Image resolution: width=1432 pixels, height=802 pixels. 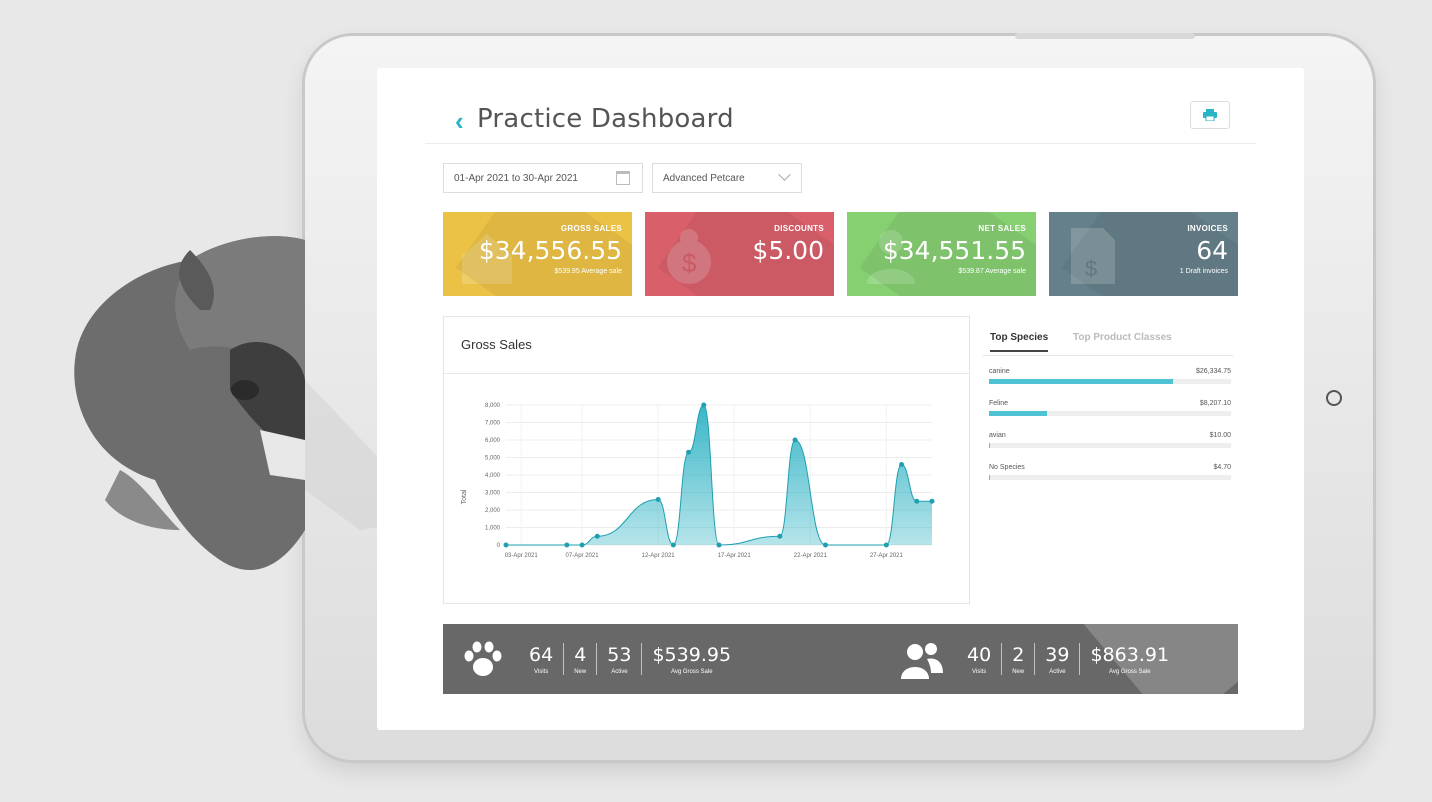 I want to click on kpi-sub: $539.95 Average sale, so click(x=588, y=271).